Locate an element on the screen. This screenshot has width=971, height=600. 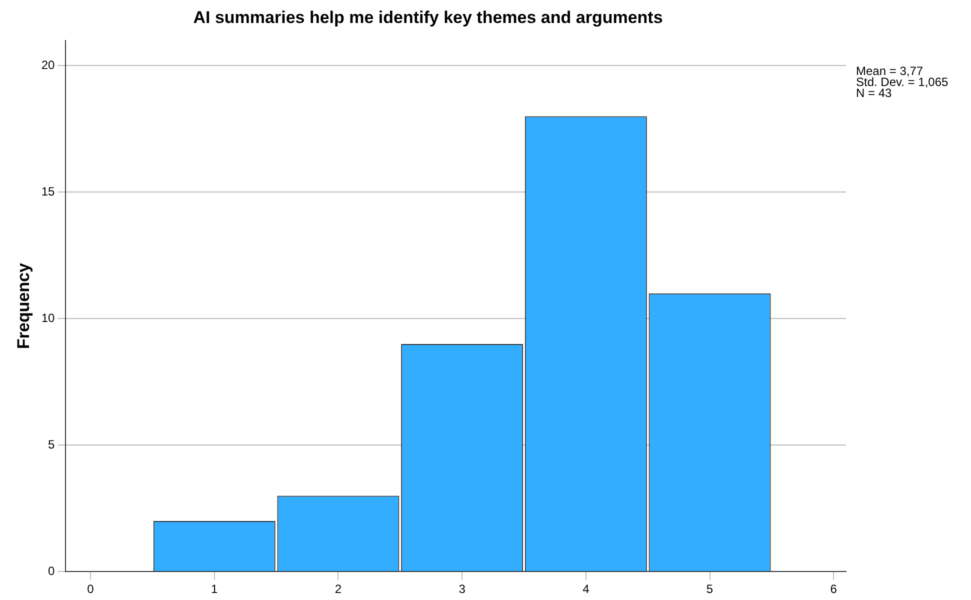
x-tick-label: 2 is located at coordinates (338, 589).